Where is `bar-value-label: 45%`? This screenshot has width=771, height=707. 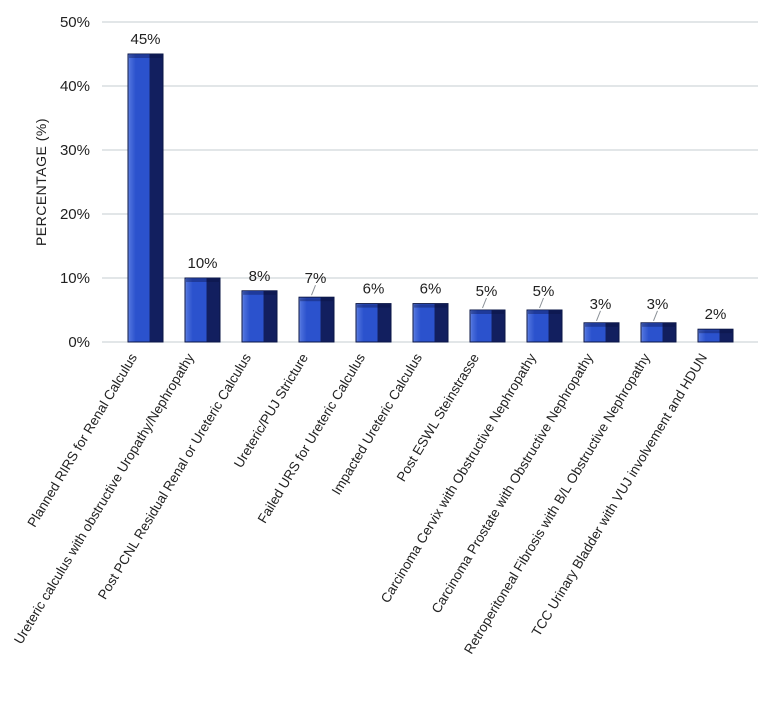 bar-value-label: 45% is located at coordinates (145, 39).